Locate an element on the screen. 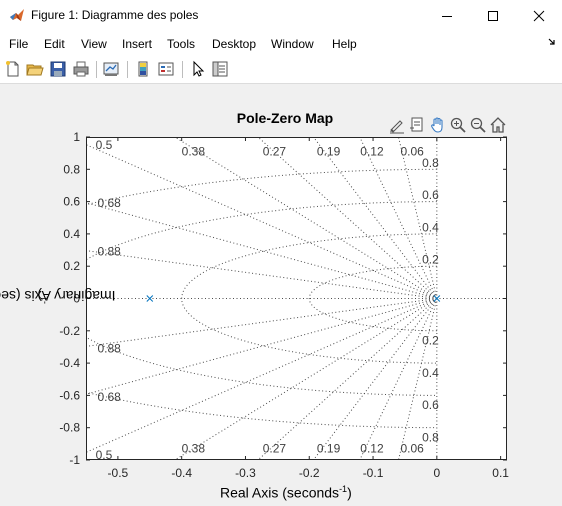  legend-icon is located at coordinates (166, 69).